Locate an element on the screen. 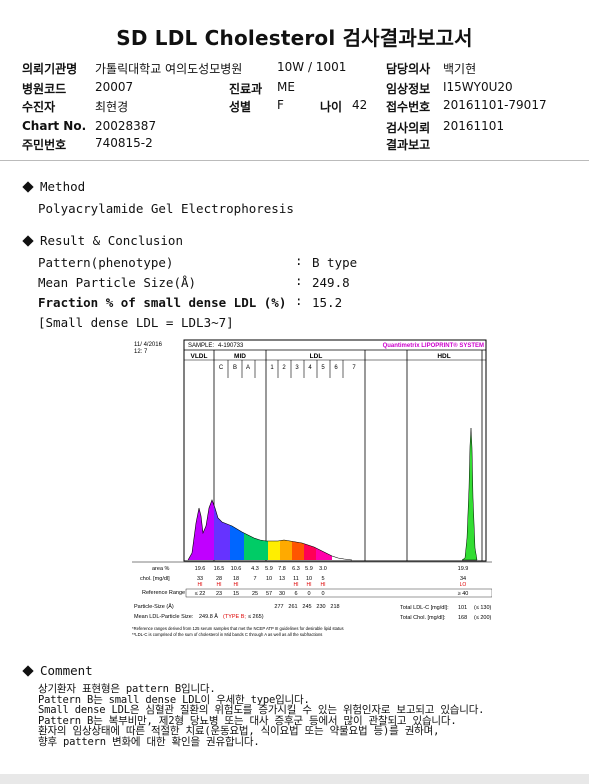 The height and width of the screenshot is (784, 589). ldl-subband-label: 1 is located at coordinates (272, 368).